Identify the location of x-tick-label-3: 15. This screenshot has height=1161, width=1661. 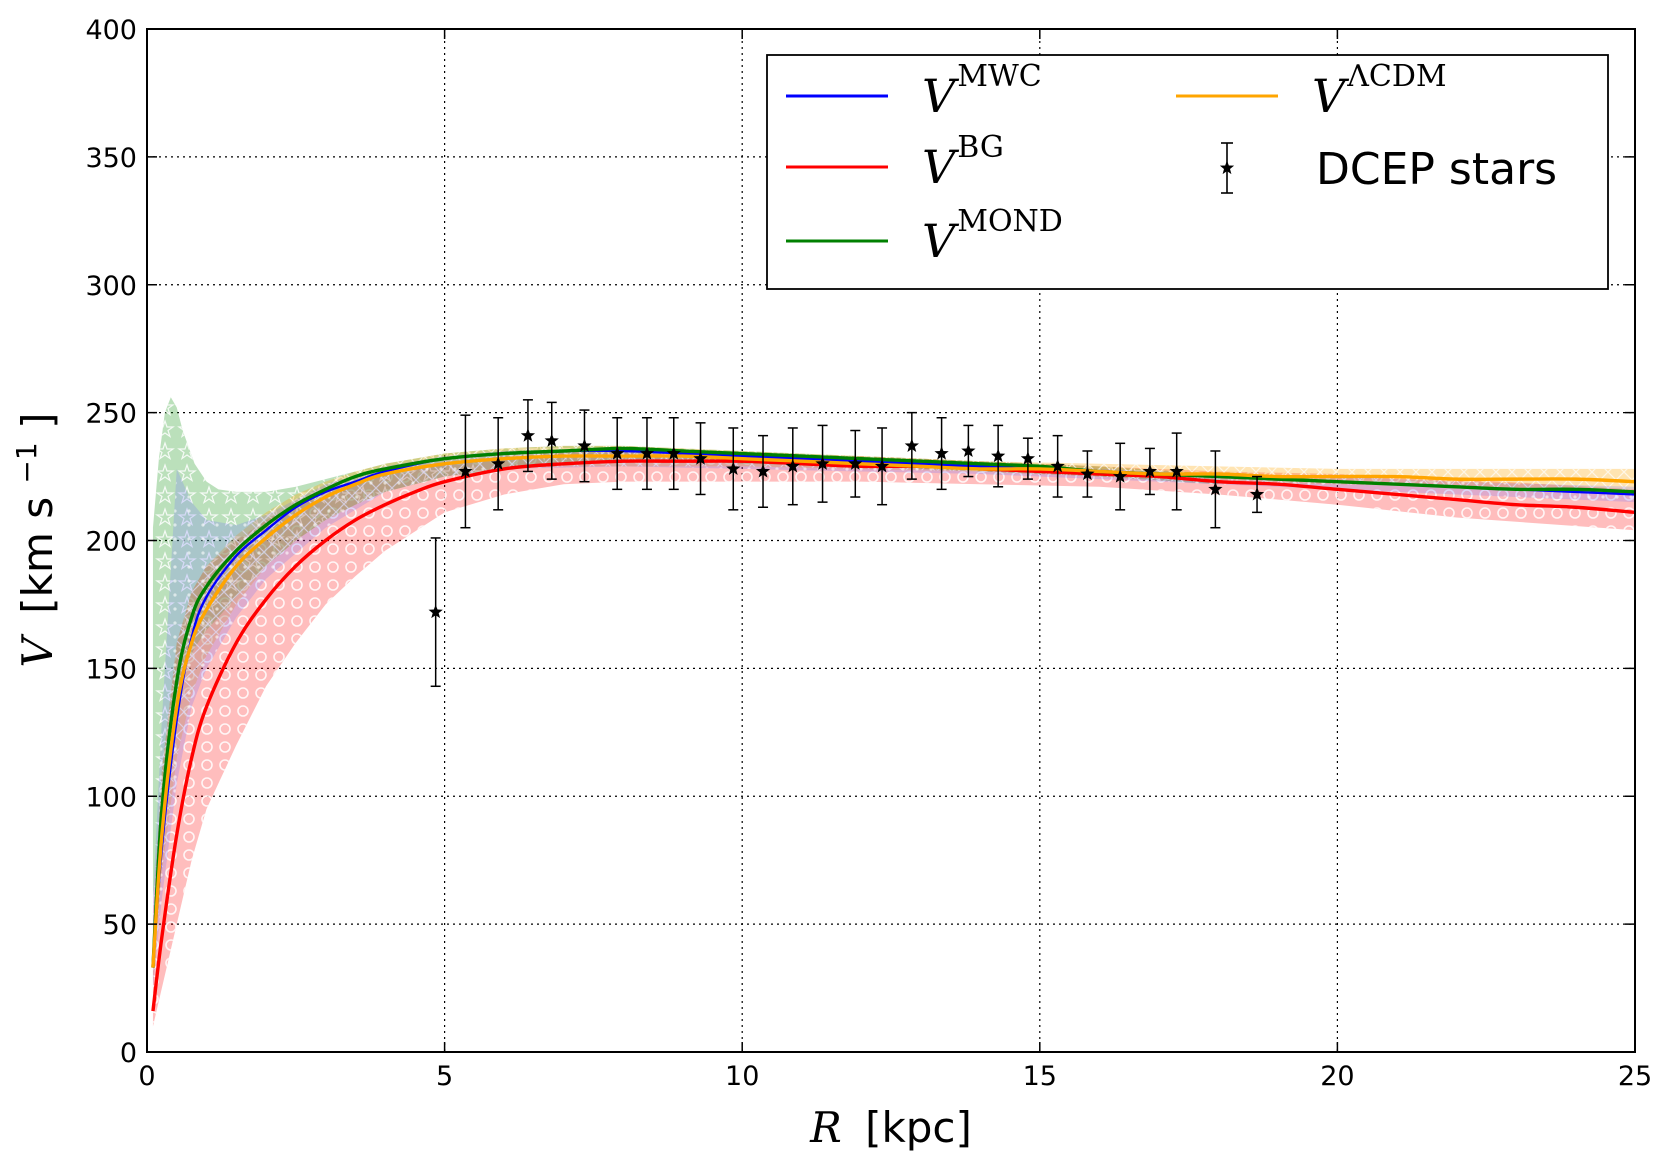
(1040, 1076).